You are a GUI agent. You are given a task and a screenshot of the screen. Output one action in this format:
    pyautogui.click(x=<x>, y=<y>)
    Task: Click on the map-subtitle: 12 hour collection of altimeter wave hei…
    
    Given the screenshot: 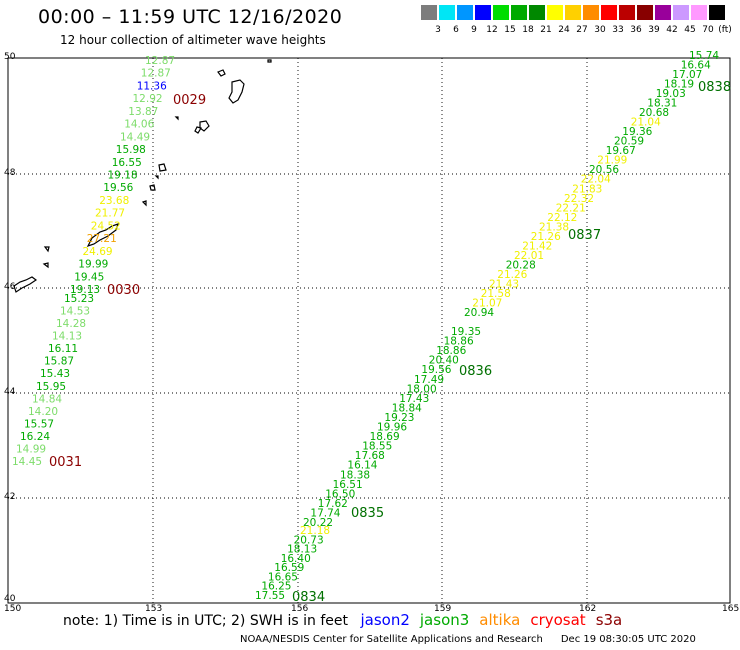 What is the action you would take?
    pyautogui.click(x=193, y=40)
    